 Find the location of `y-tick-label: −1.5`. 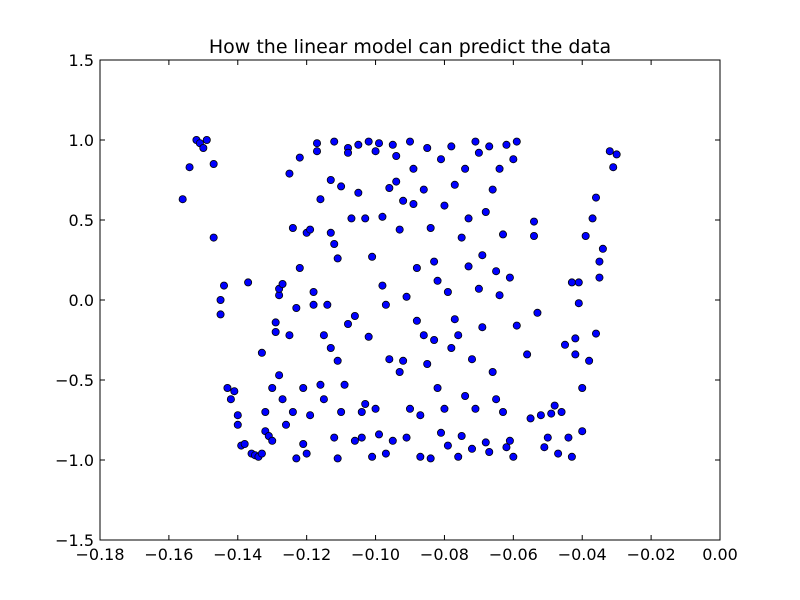

y-tick-label: −1.5 is located at coordinates (74, 540).